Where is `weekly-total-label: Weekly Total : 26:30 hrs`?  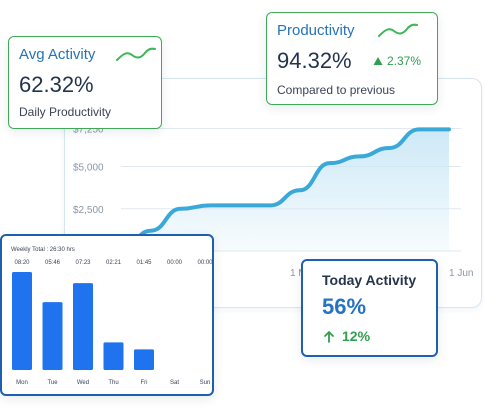
weekly-total-label: Weekly Total : 26:30 hrs is located at coordinates (43, 250).